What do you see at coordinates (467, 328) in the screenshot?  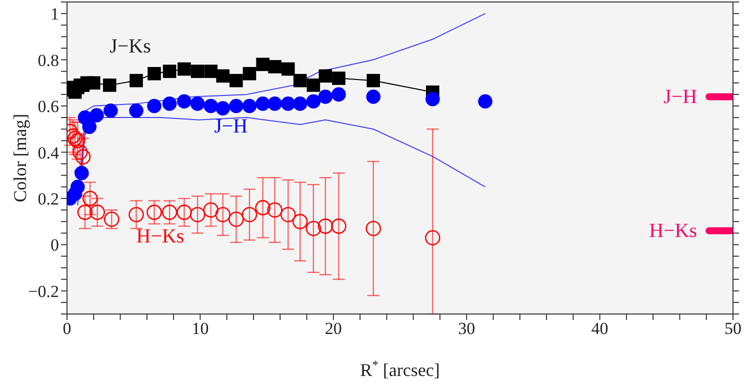 I see `x-tick-label: 30` at bounding box center [467, 328].